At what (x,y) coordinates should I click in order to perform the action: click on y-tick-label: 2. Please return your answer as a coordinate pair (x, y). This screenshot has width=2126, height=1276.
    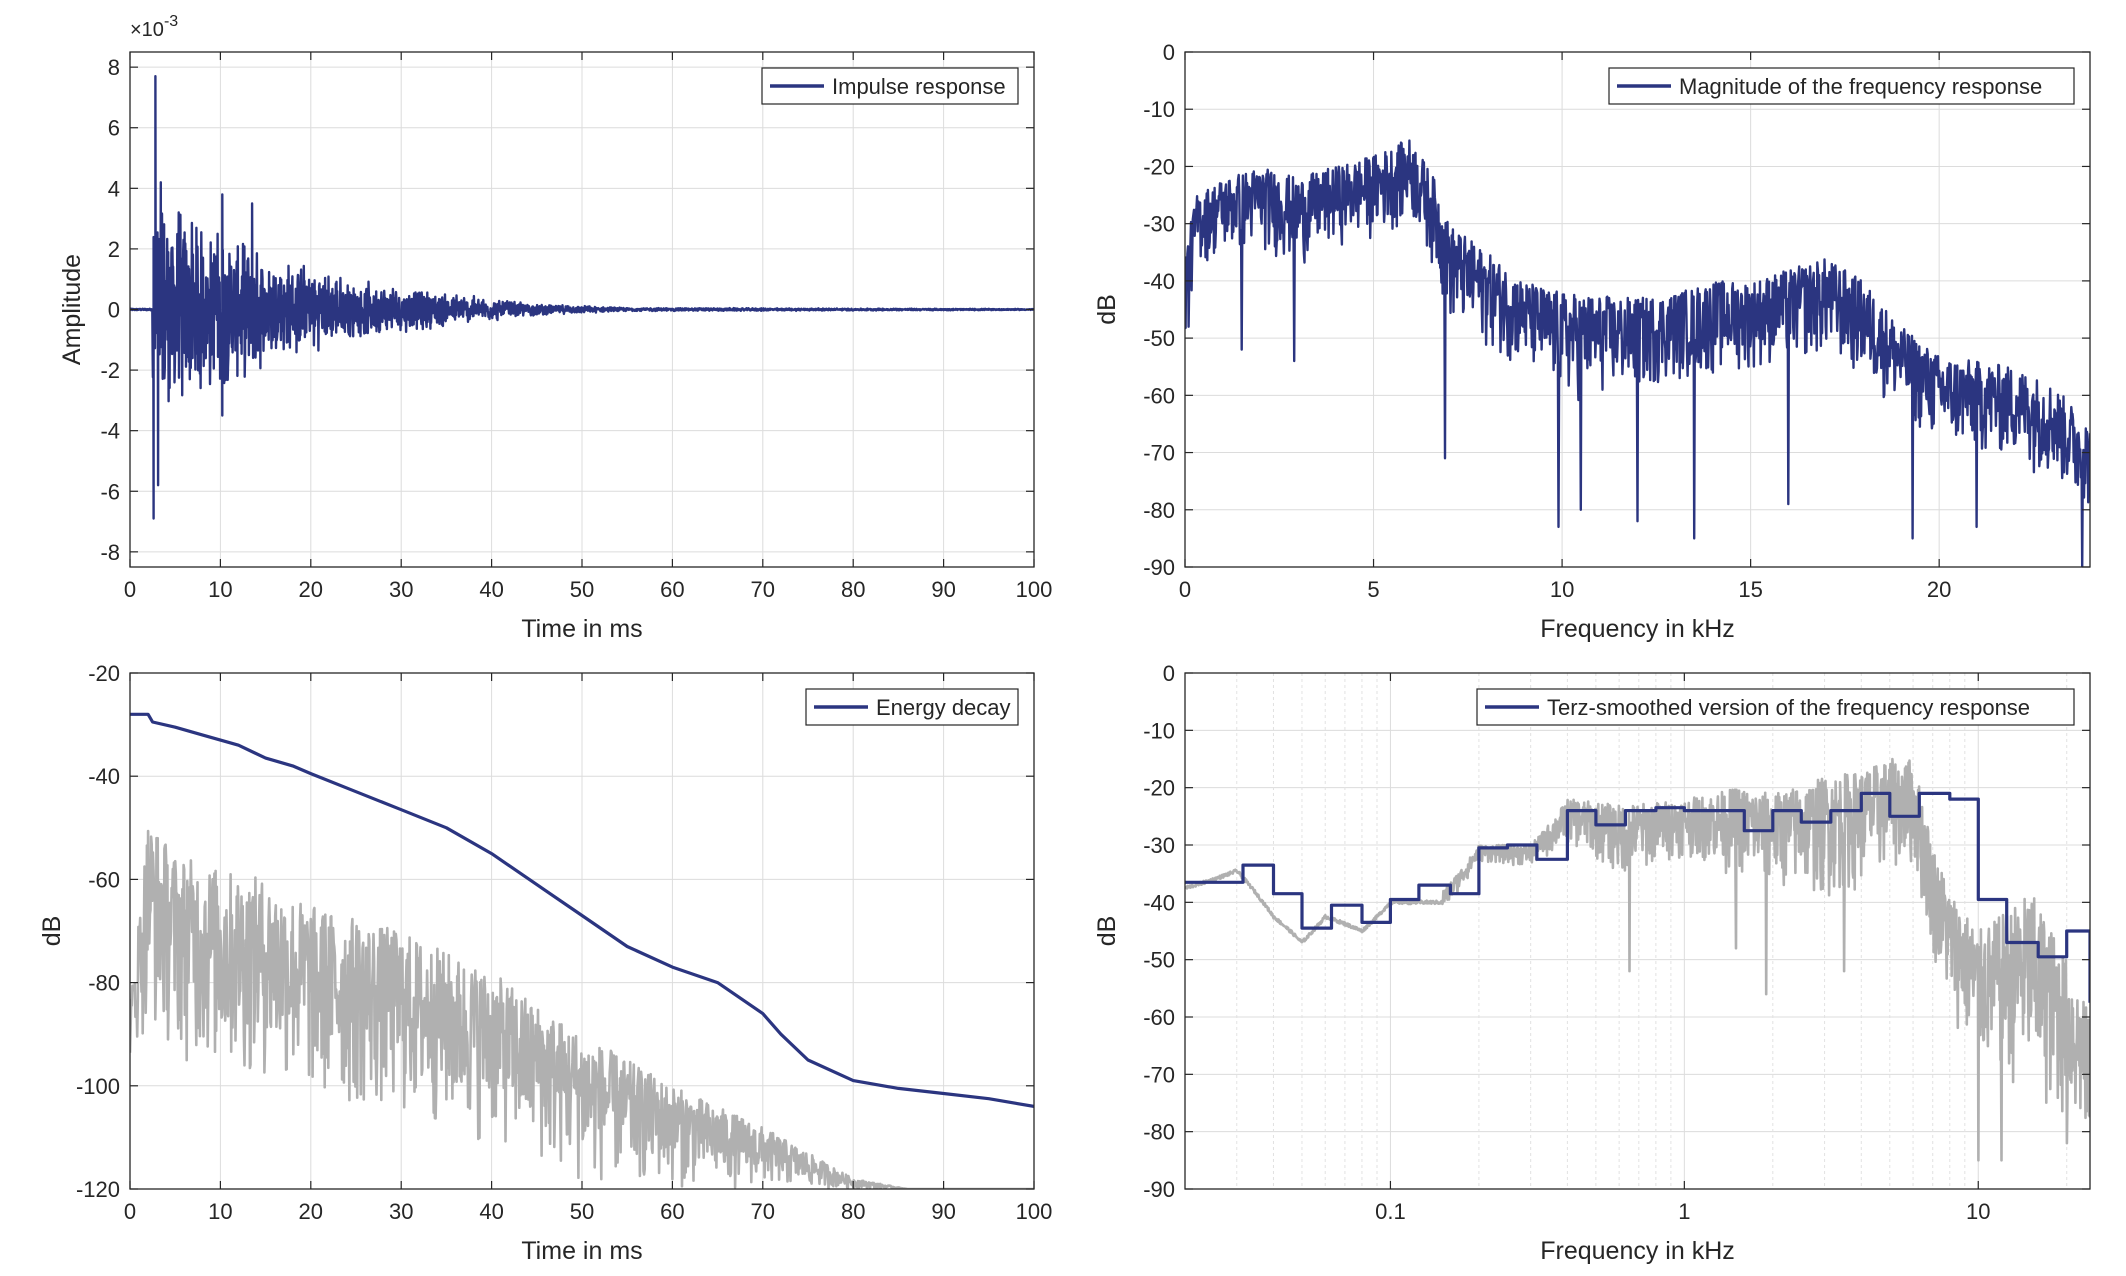
    Looking at the image, I should click on (114, 249).